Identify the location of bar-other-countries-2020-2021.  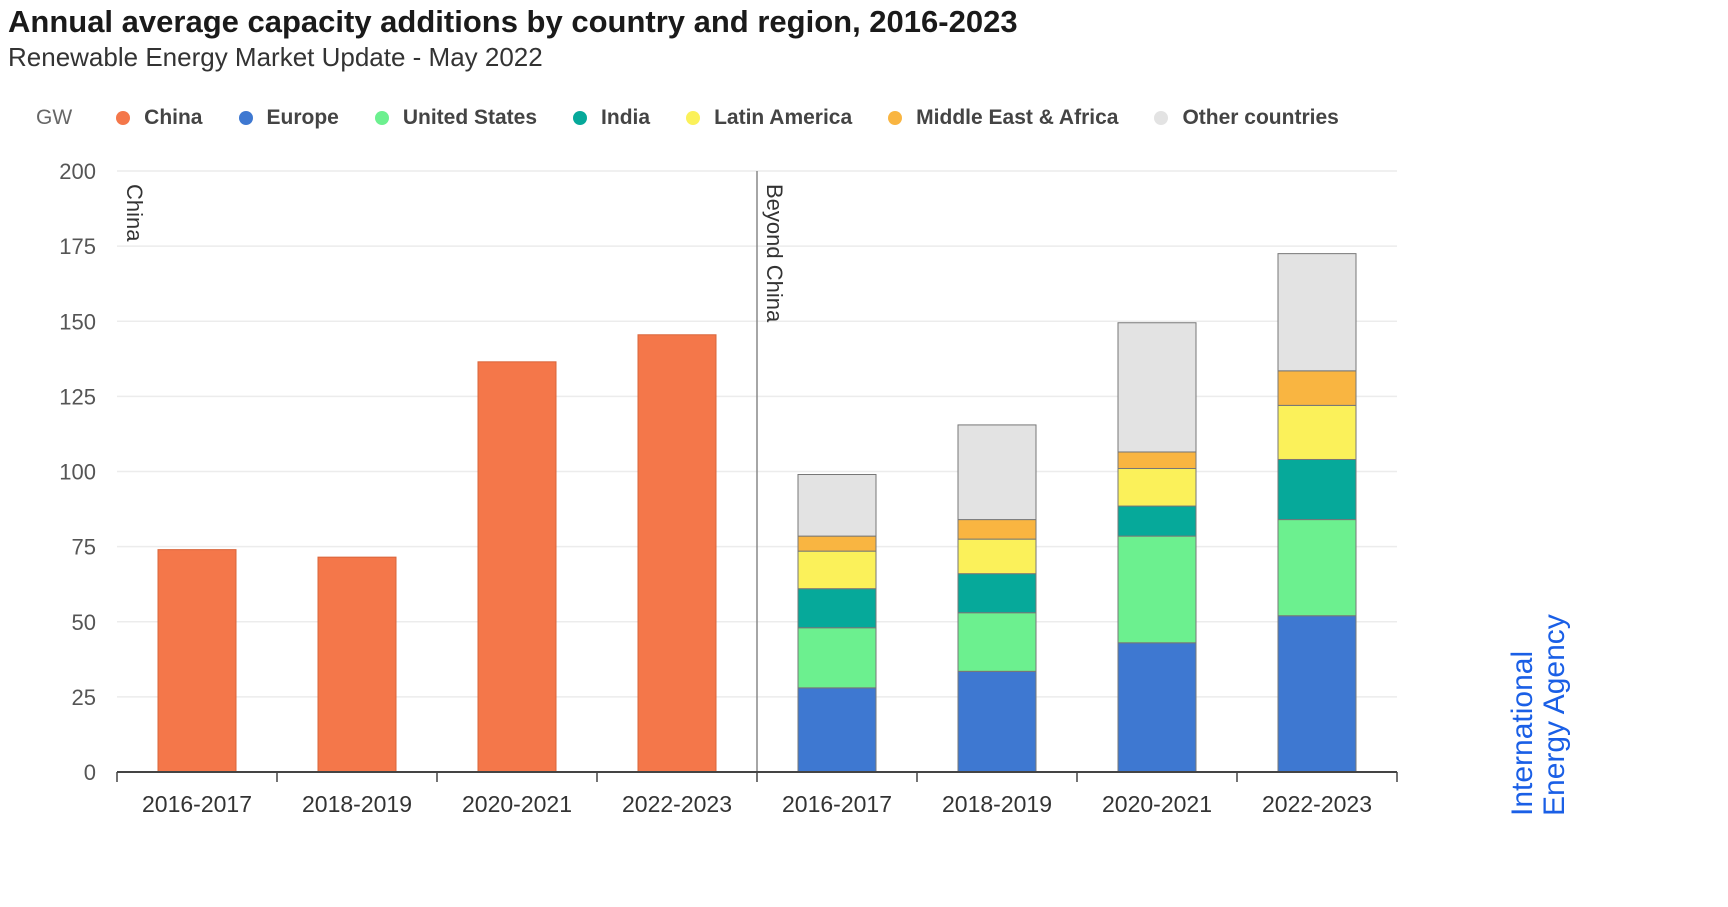
(1157, 387).